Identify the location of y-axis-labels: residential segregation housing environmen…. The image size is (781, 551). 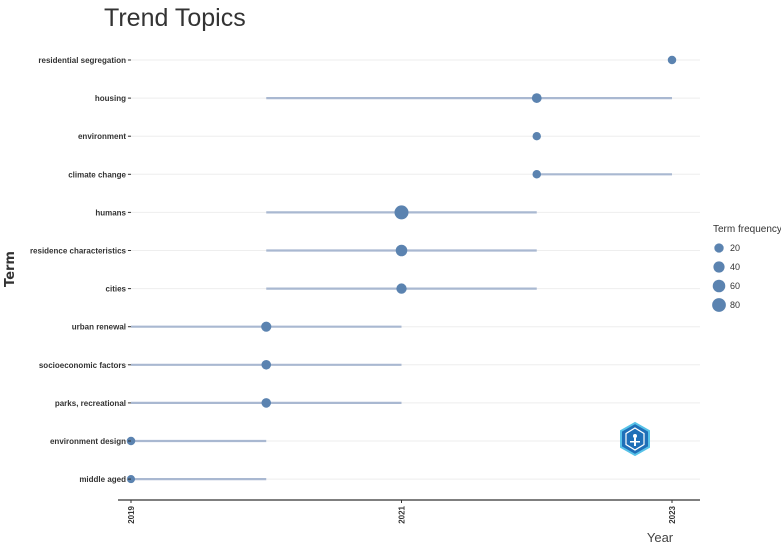
(80, 270).